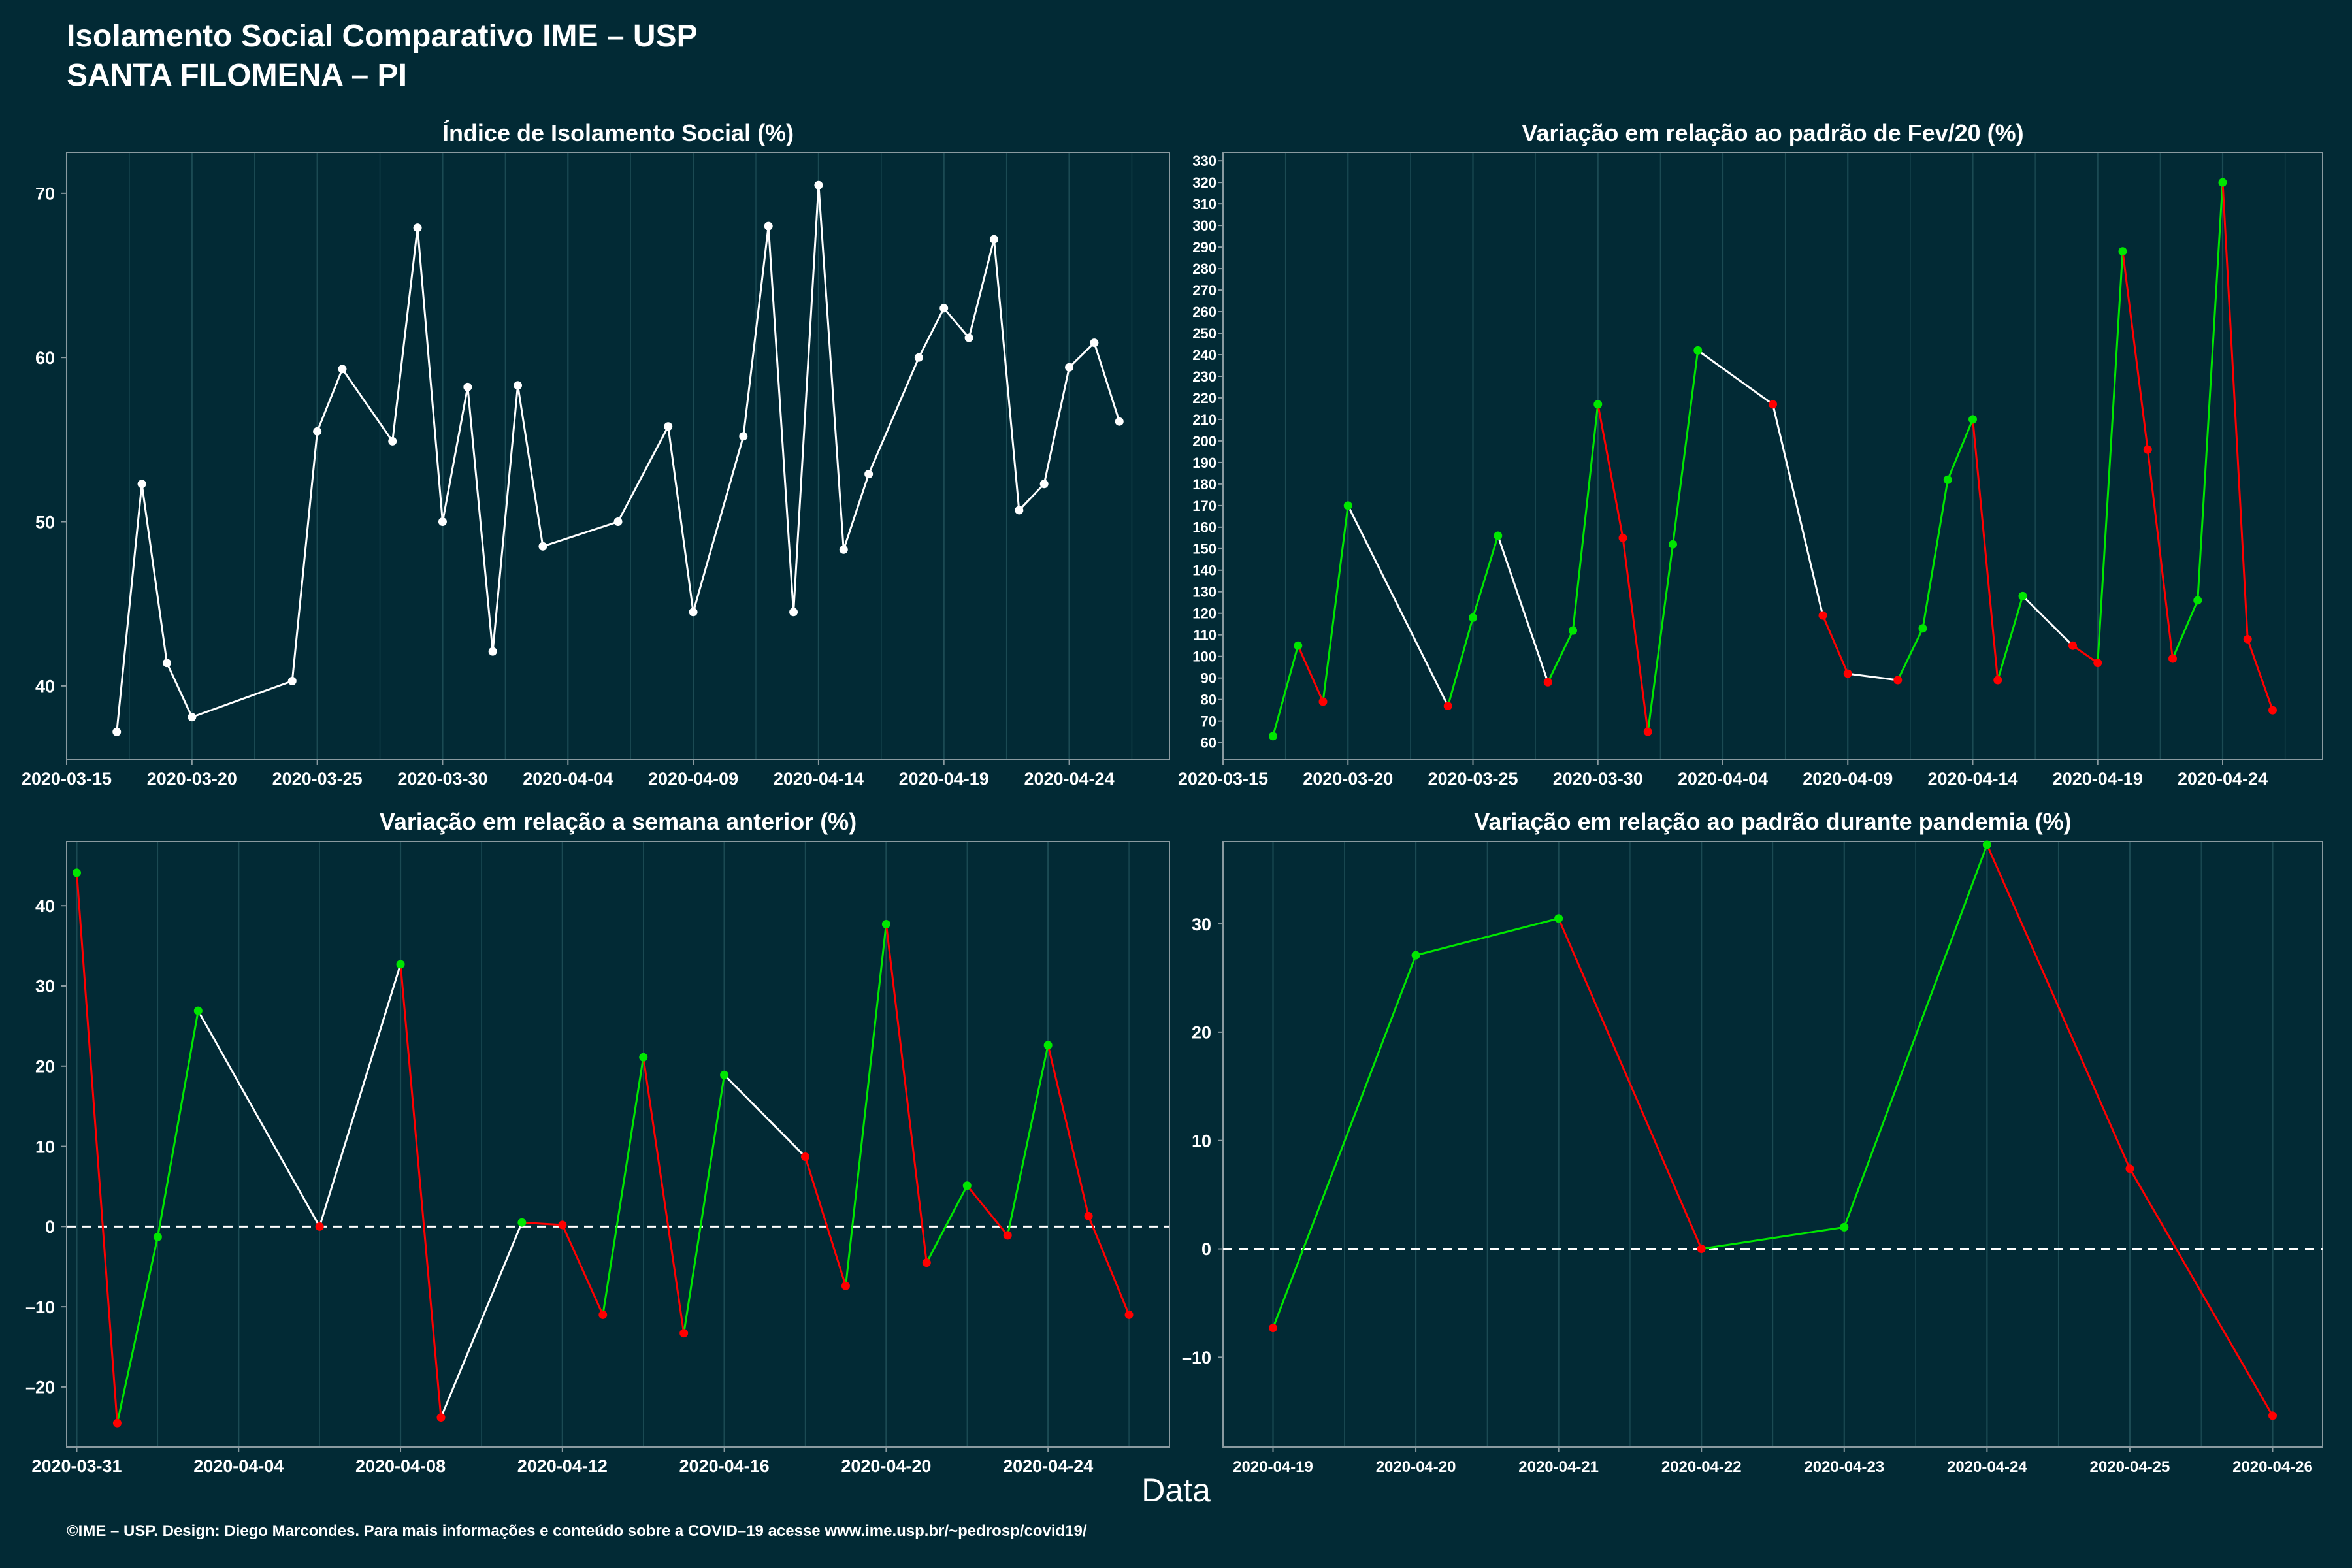 The image size is (2352, 1568). Describe the element at coordinates (1204, 484) in the screenshot. I see `y-tick-label: 180` at that location.